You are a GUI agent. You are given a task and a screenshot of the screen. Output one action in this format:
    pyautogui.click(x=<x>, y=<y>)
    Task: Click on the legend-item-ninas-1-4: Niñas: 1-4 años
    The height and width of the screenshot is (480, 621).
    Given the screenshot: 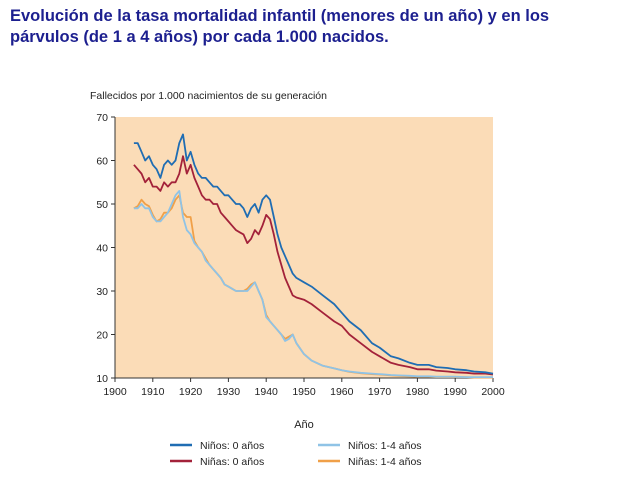 What is the action you would take?
    pyautogui.click(x=370, y=462)
    